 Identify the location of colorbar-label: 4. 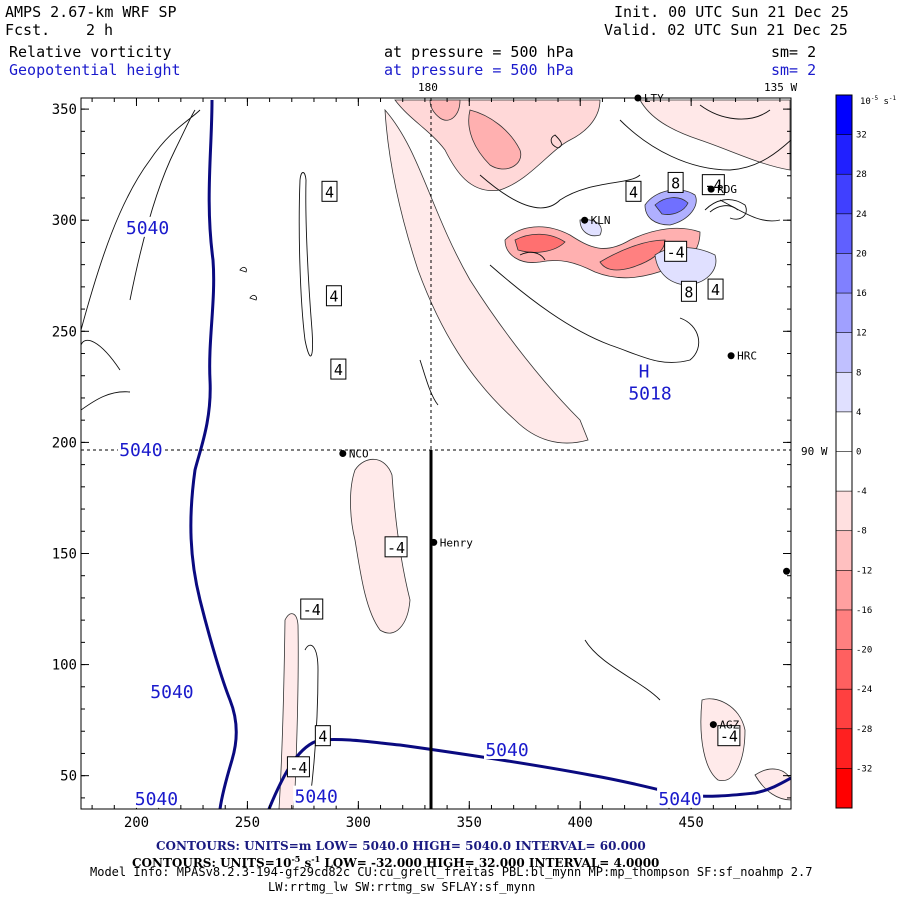
(858, 413).